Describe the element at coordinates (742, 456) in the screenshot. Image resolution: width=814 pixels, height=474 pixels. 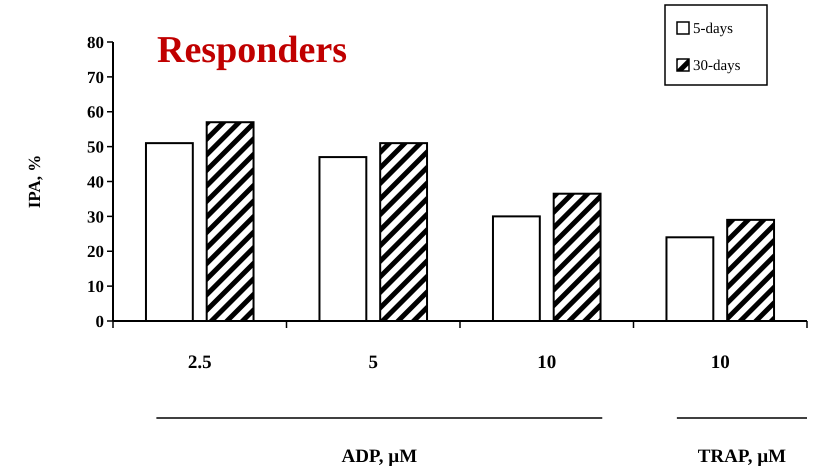
I see `text: TRAP, µM` at that location.